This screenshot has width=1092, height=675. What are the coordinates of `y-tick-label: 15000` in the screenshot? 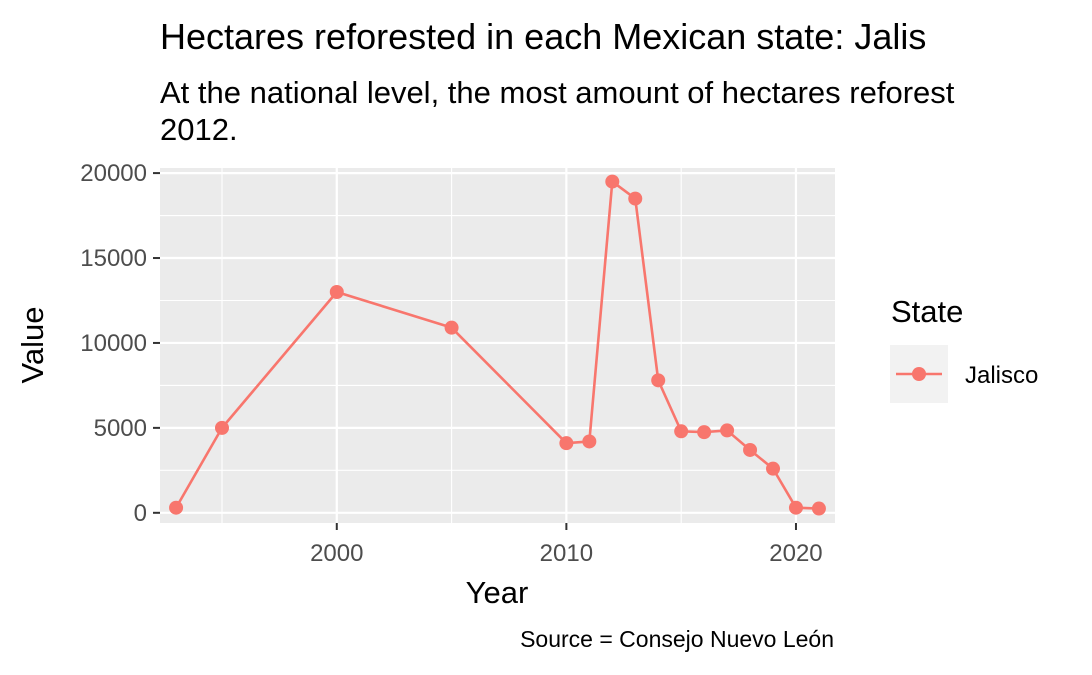 It's located at (113, 258).